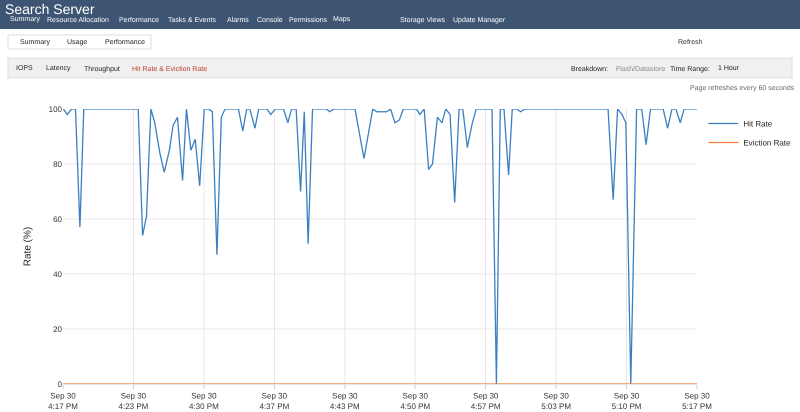 Image resolution: width=800 pixels, height=412 pixels. I want to click on x-tick-label: Sep 30 5:03 PM, so click(556, 401).